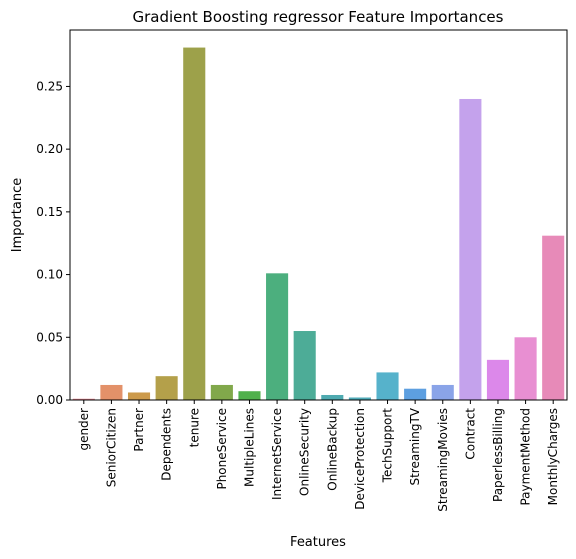 The image size is (576, 559). Describe the element at coordinates (139, 430) in the screenshot. I see `x-tick-label: Partner` at that location.